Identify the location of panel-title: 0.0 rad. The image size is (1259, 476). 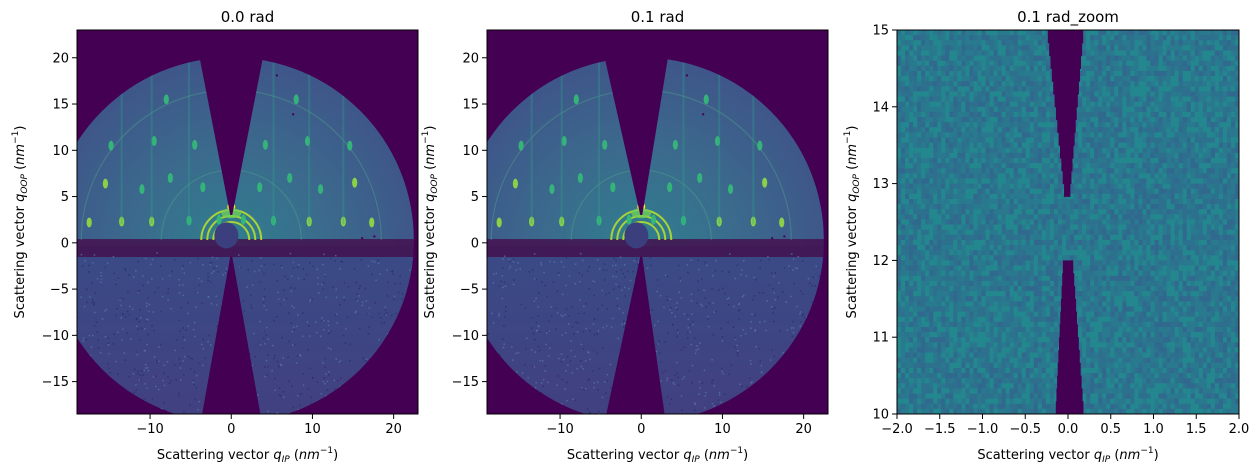
(248, 17).